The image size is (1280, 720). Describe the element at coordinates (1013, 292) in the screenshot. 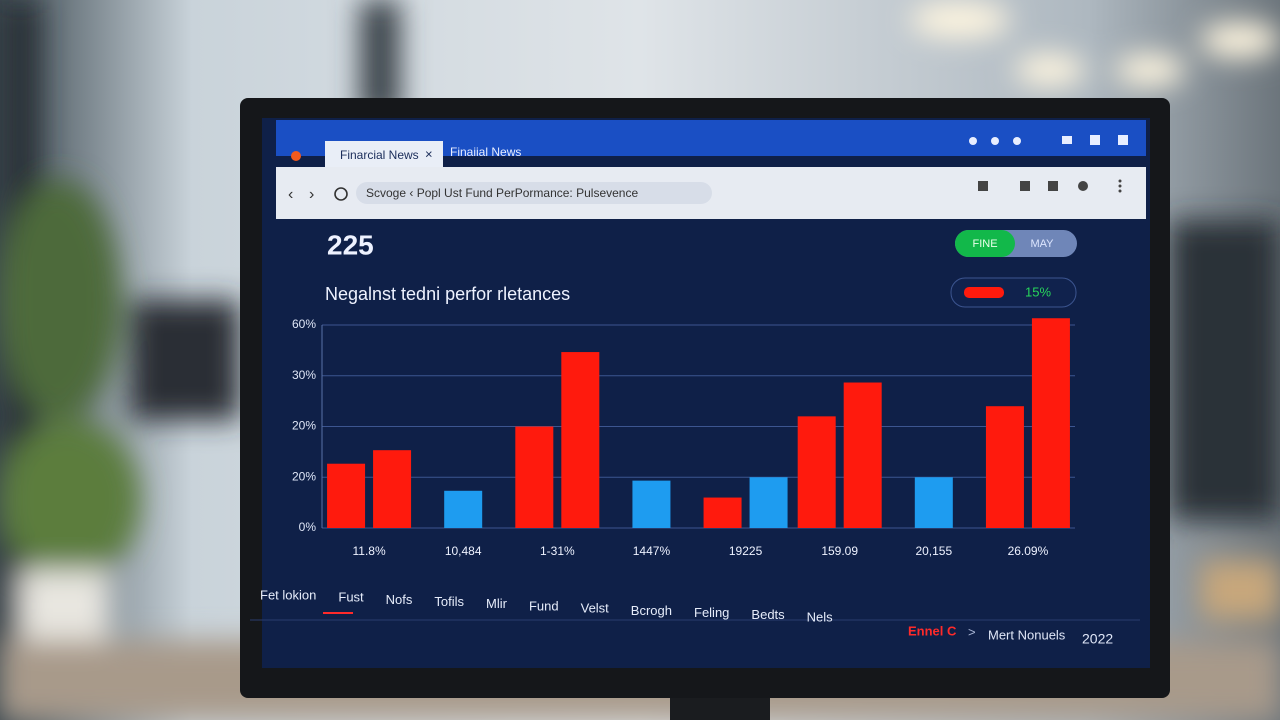

I see `legend` at that location.